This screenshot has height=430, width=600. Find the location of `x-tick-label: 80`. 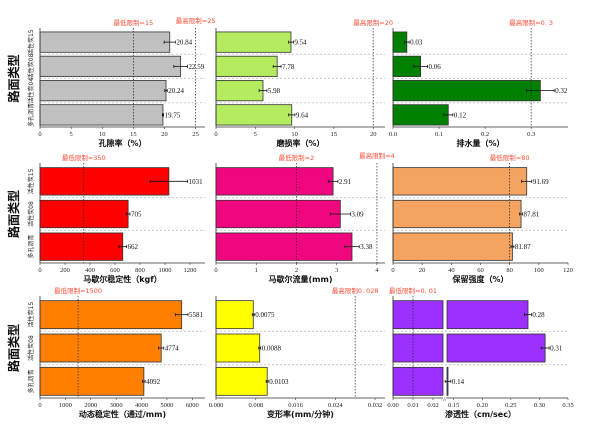

x-tick-label: 80 is located at coordinates (509, 270).